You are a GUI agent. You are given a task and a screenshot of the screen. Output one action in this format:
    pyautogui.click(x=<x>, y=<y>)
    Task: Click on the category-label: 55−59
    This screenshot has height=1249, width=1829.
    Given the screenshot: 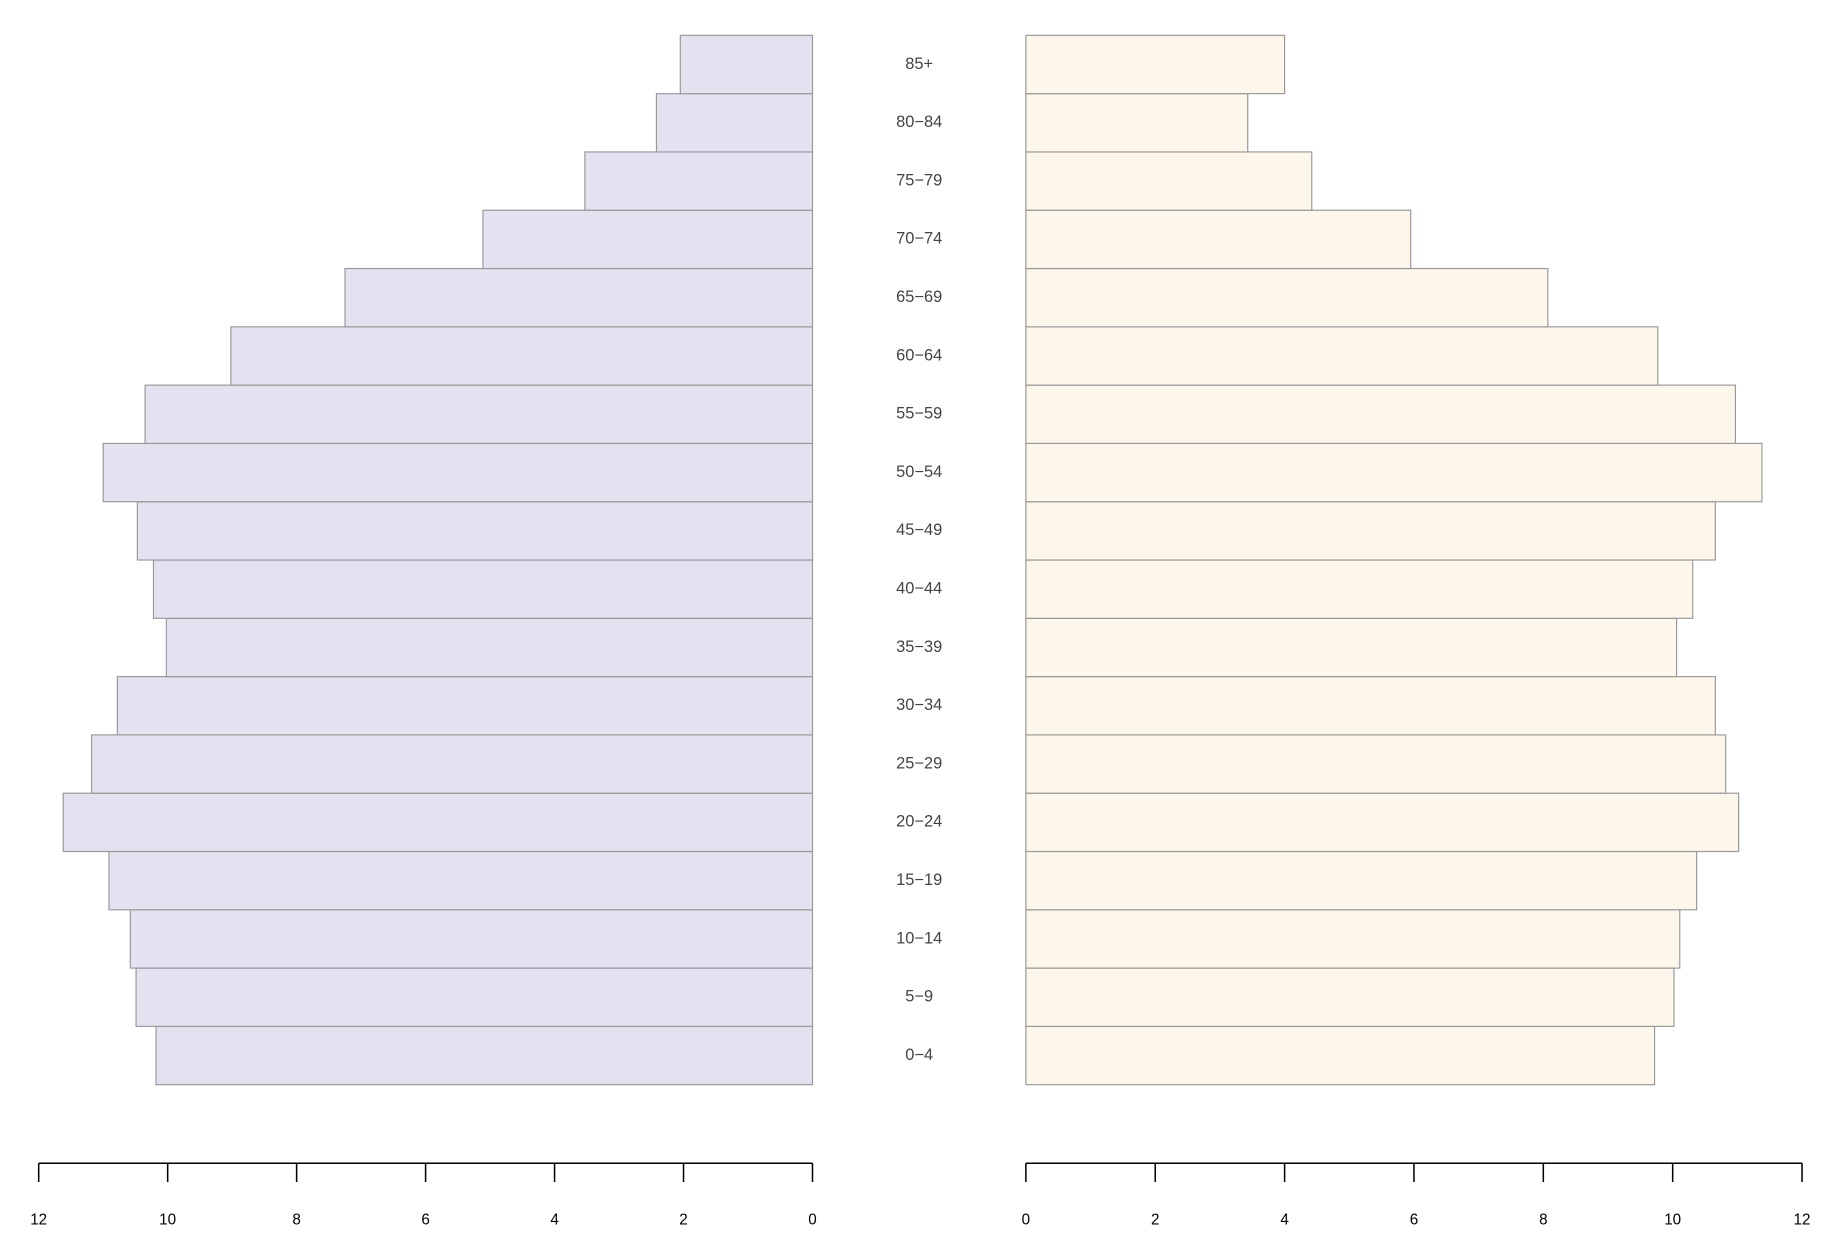 What is the action you would take?
    pyautogui.click(x=919, y=414)
    